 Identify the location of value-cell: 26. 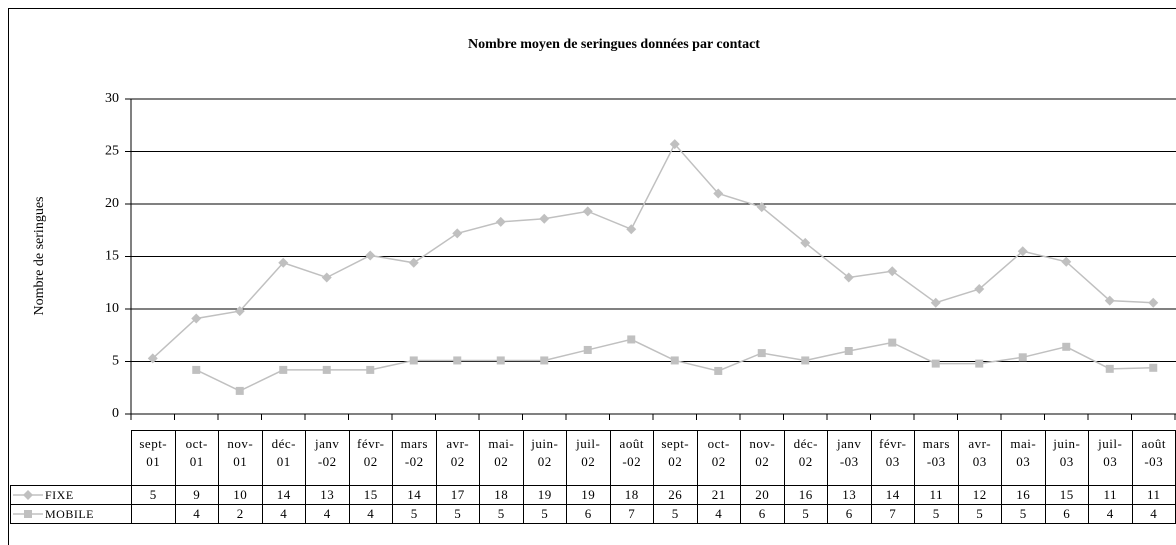
(675, 495).